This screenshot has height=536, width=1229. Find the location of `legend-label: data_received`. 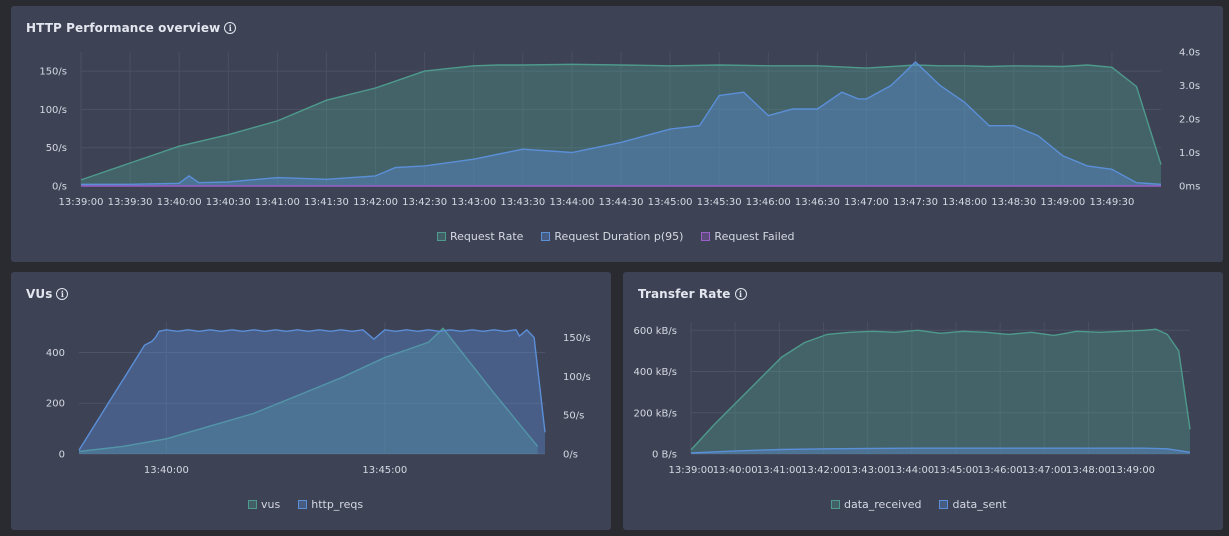

legend-label: data_received is located at coordinates (883, 504).